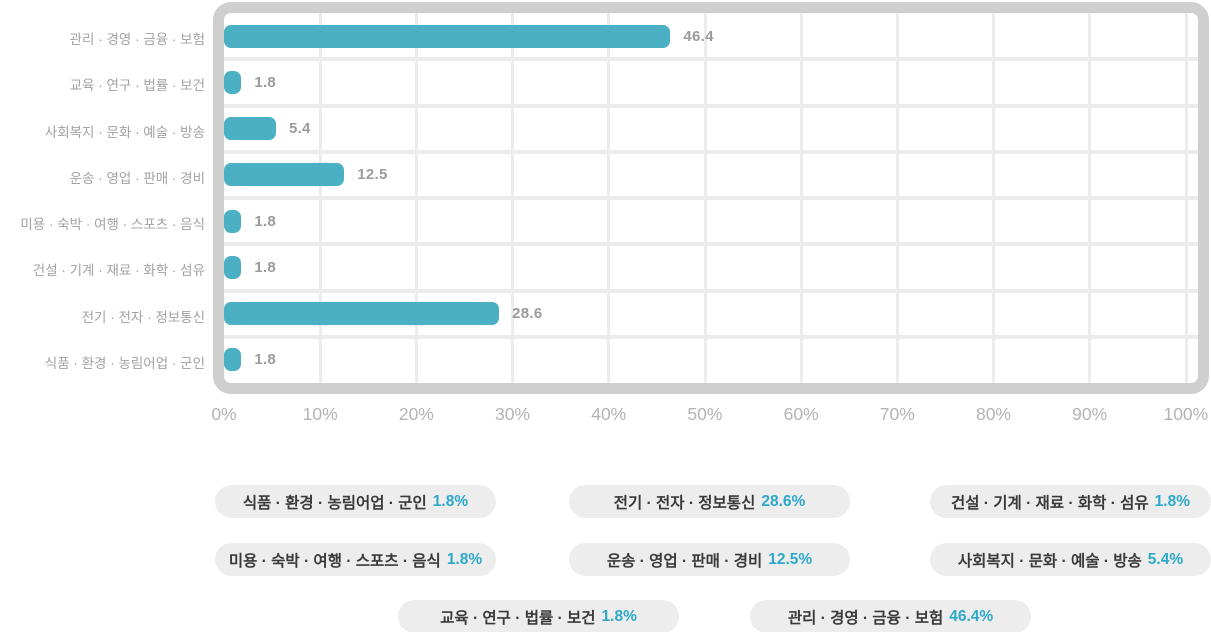  I want to click on legend-pill: 전기 · 전자 · 정보통신 28.6%, so click(709, 501).